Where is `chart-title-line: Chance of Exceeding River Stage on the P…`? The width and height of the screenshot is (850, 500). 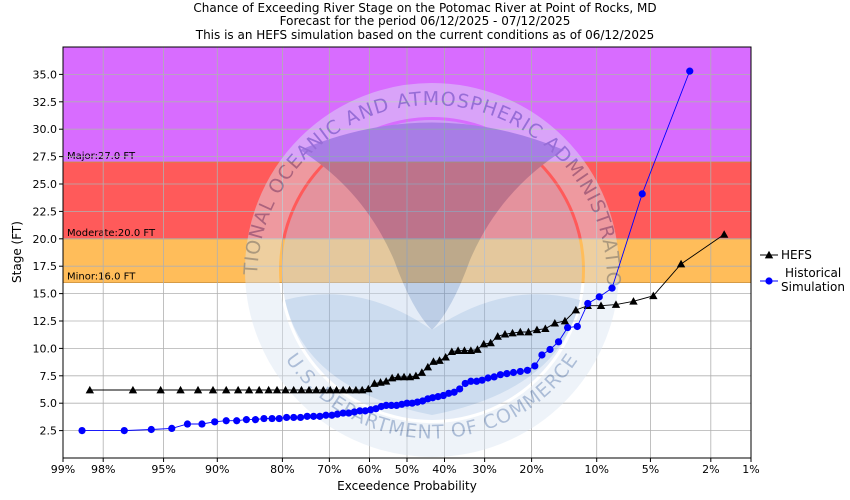
chart-title-line: Chance of Exceeding River Stage on the P… is located at coordinates (424, 8).